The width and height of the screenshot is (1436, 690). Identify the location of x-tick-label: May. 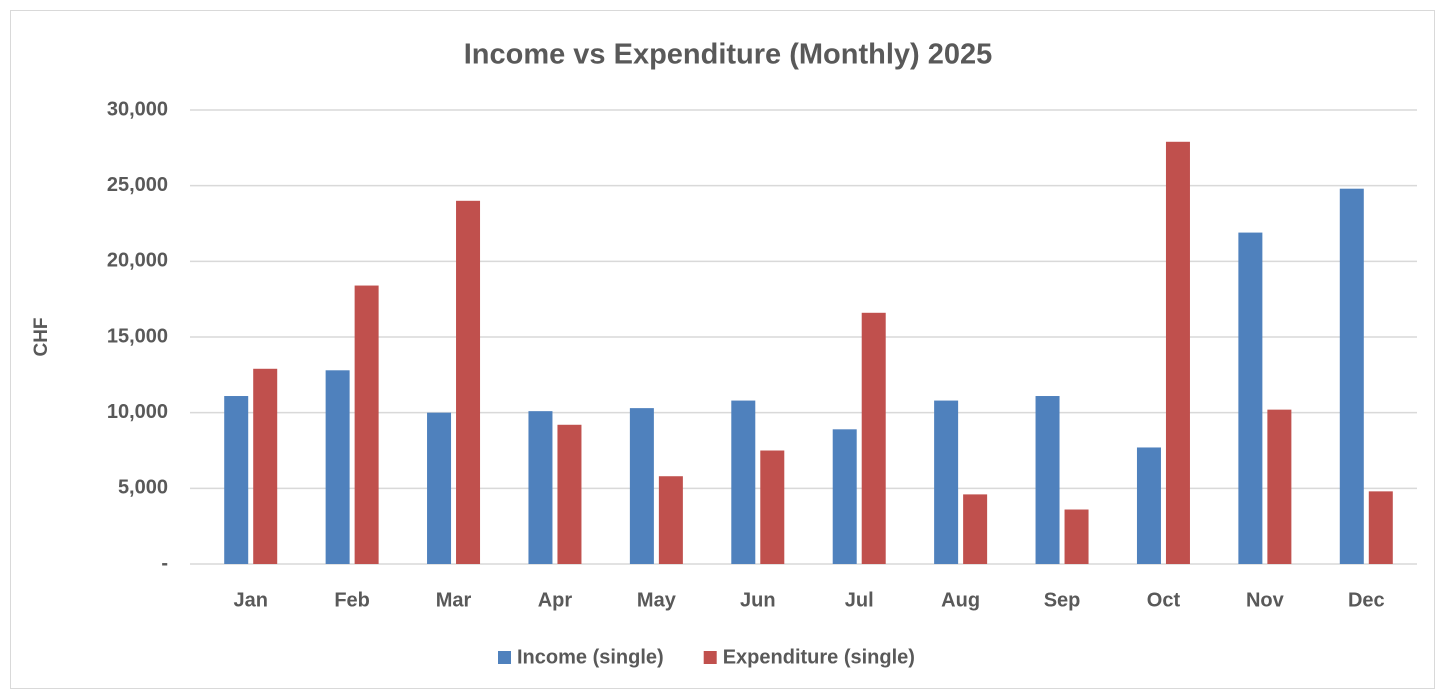
(657, 600).